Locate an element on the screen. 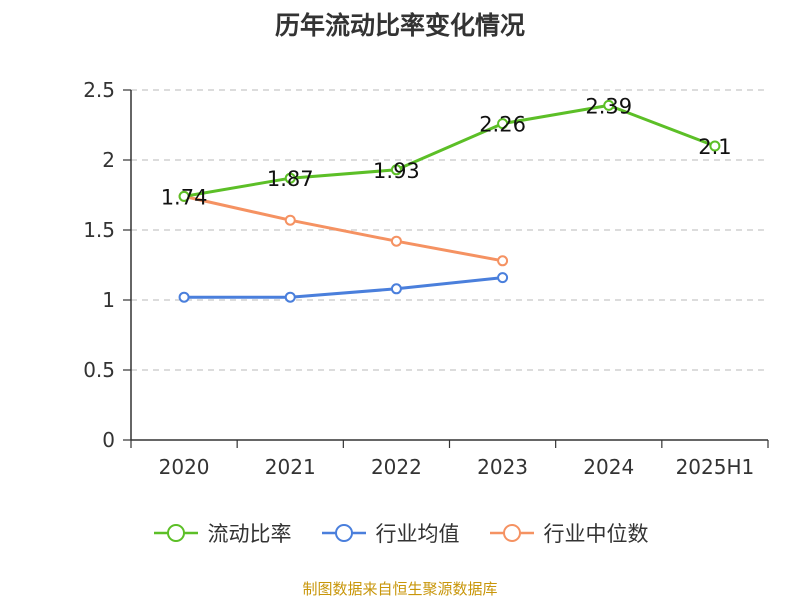  y-tick-label: 2 is located at coordinates (108, 160).